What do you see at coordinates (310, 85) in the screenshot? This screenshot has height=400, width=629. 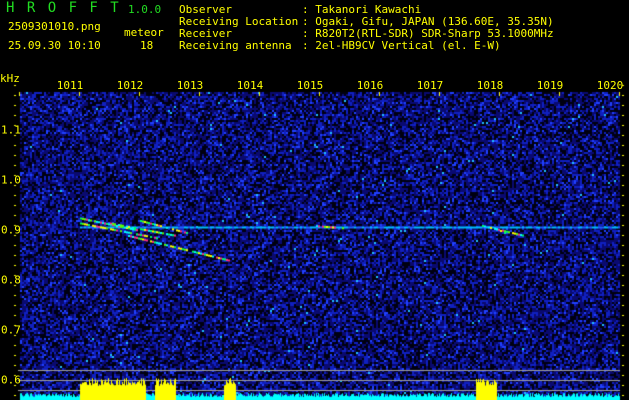 I see `x-tick-label: 1015` at bounding box center [310, 85].